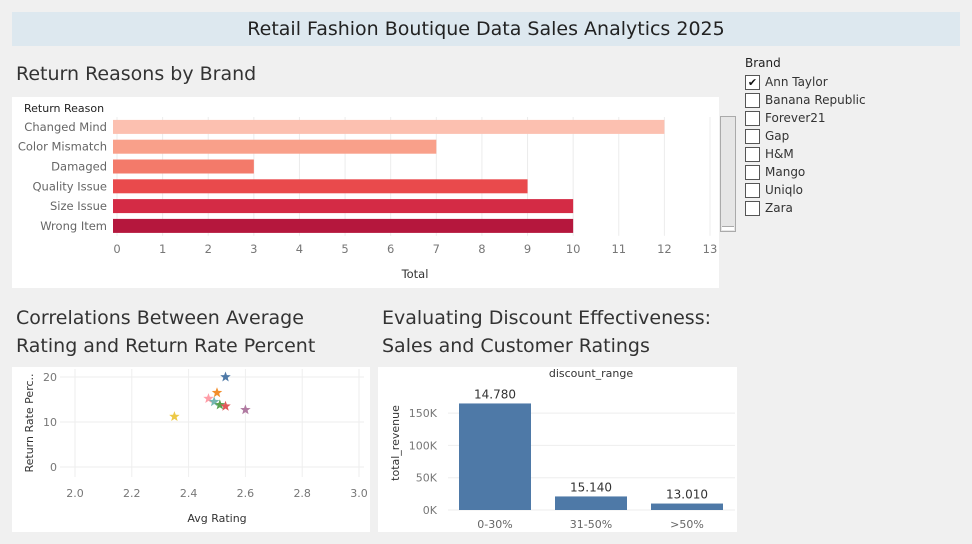 The width and height of the screenshot is (972, 544). I want to click on x-tick-label: 2, so click(208, 249).